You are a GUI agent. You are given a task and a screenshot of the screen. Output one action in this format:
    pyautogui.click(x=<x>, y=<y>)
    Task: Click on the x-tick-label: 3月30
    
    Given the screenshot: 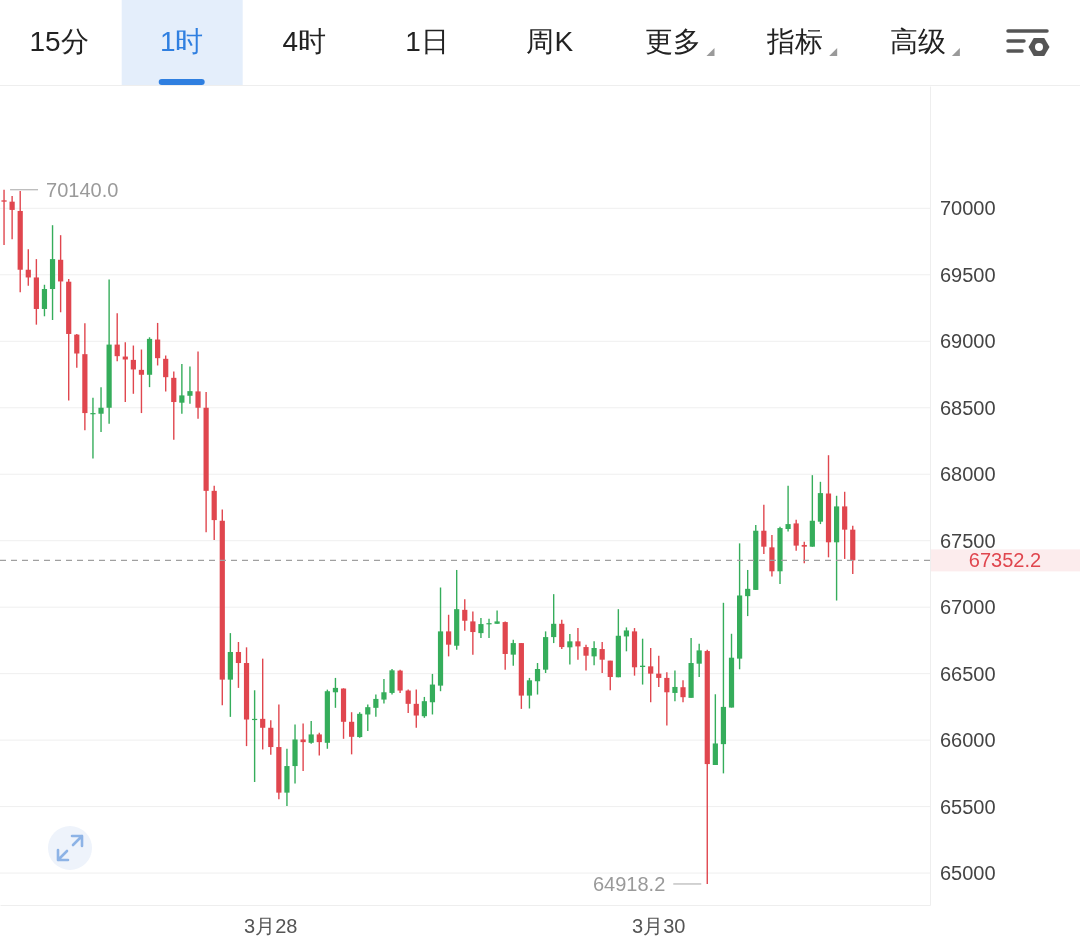 What is the action you would take?
    pyautogui.click(x=659, y=926)
    